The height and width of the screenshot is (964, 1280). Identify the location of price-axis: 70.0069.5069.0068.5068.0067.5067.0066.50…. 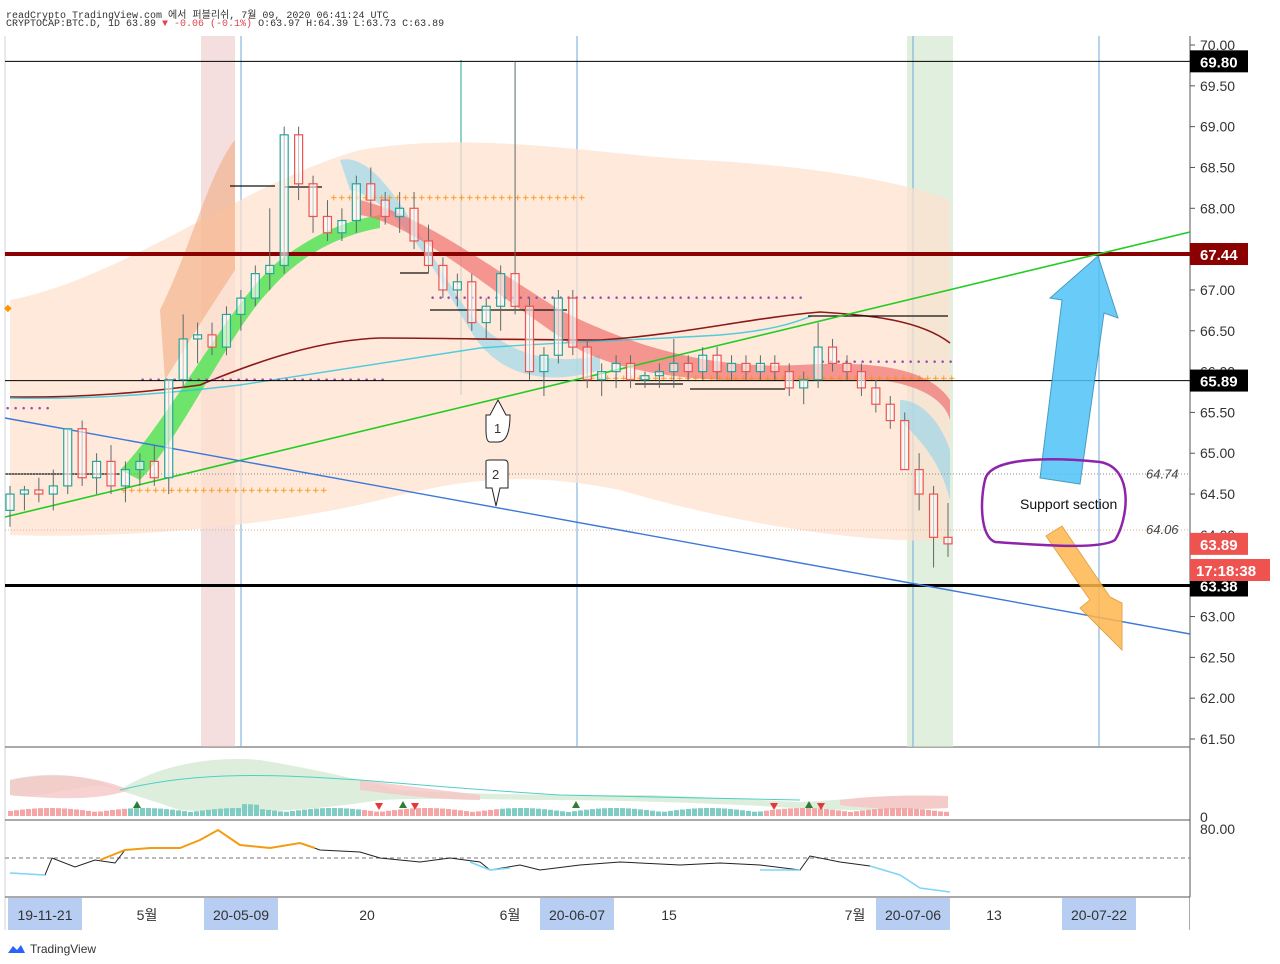
(1212, 392).